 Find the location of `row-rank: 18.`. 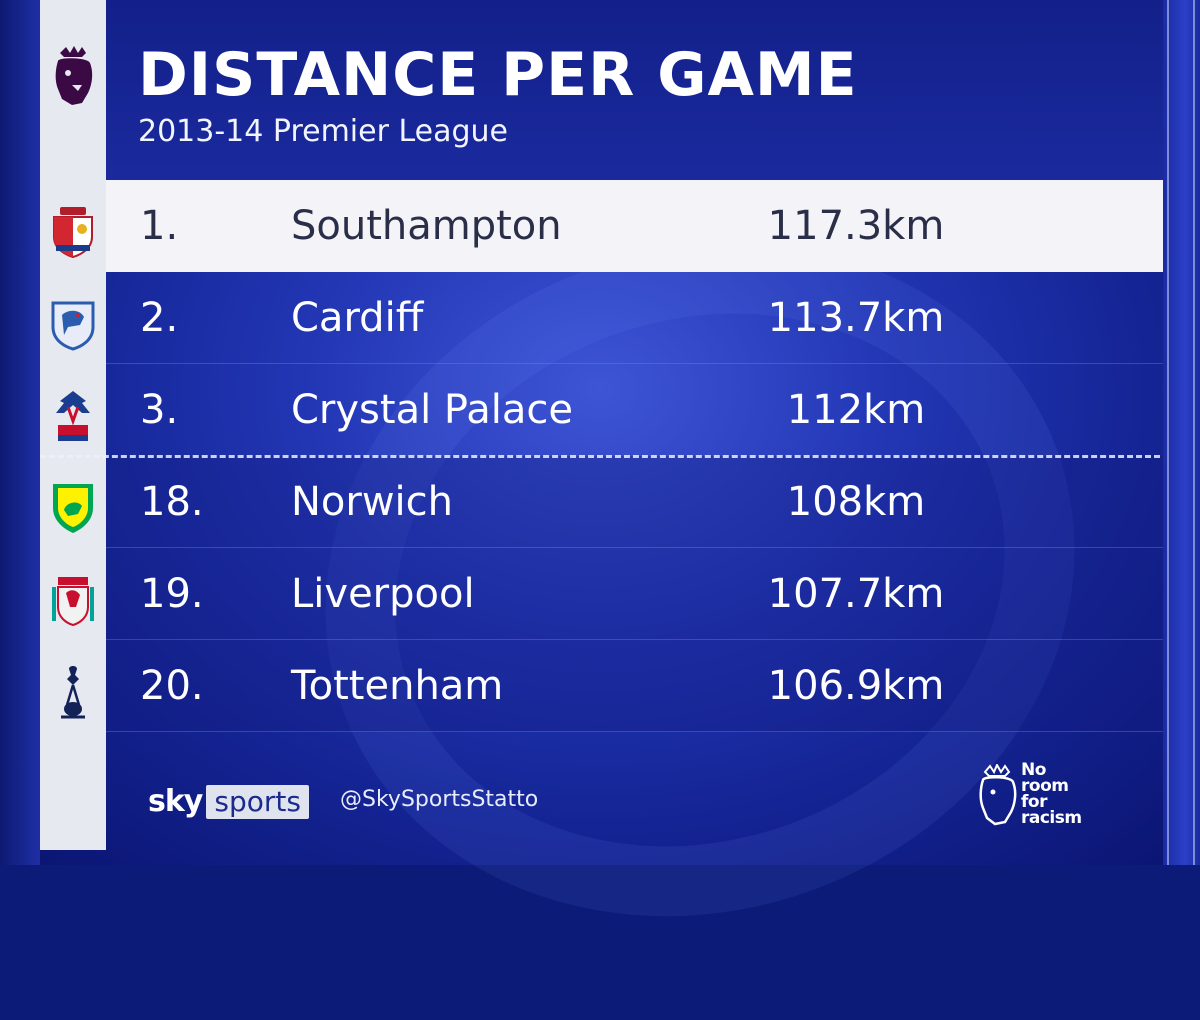

row-rank: 18. is located at coordinates (172, 502).